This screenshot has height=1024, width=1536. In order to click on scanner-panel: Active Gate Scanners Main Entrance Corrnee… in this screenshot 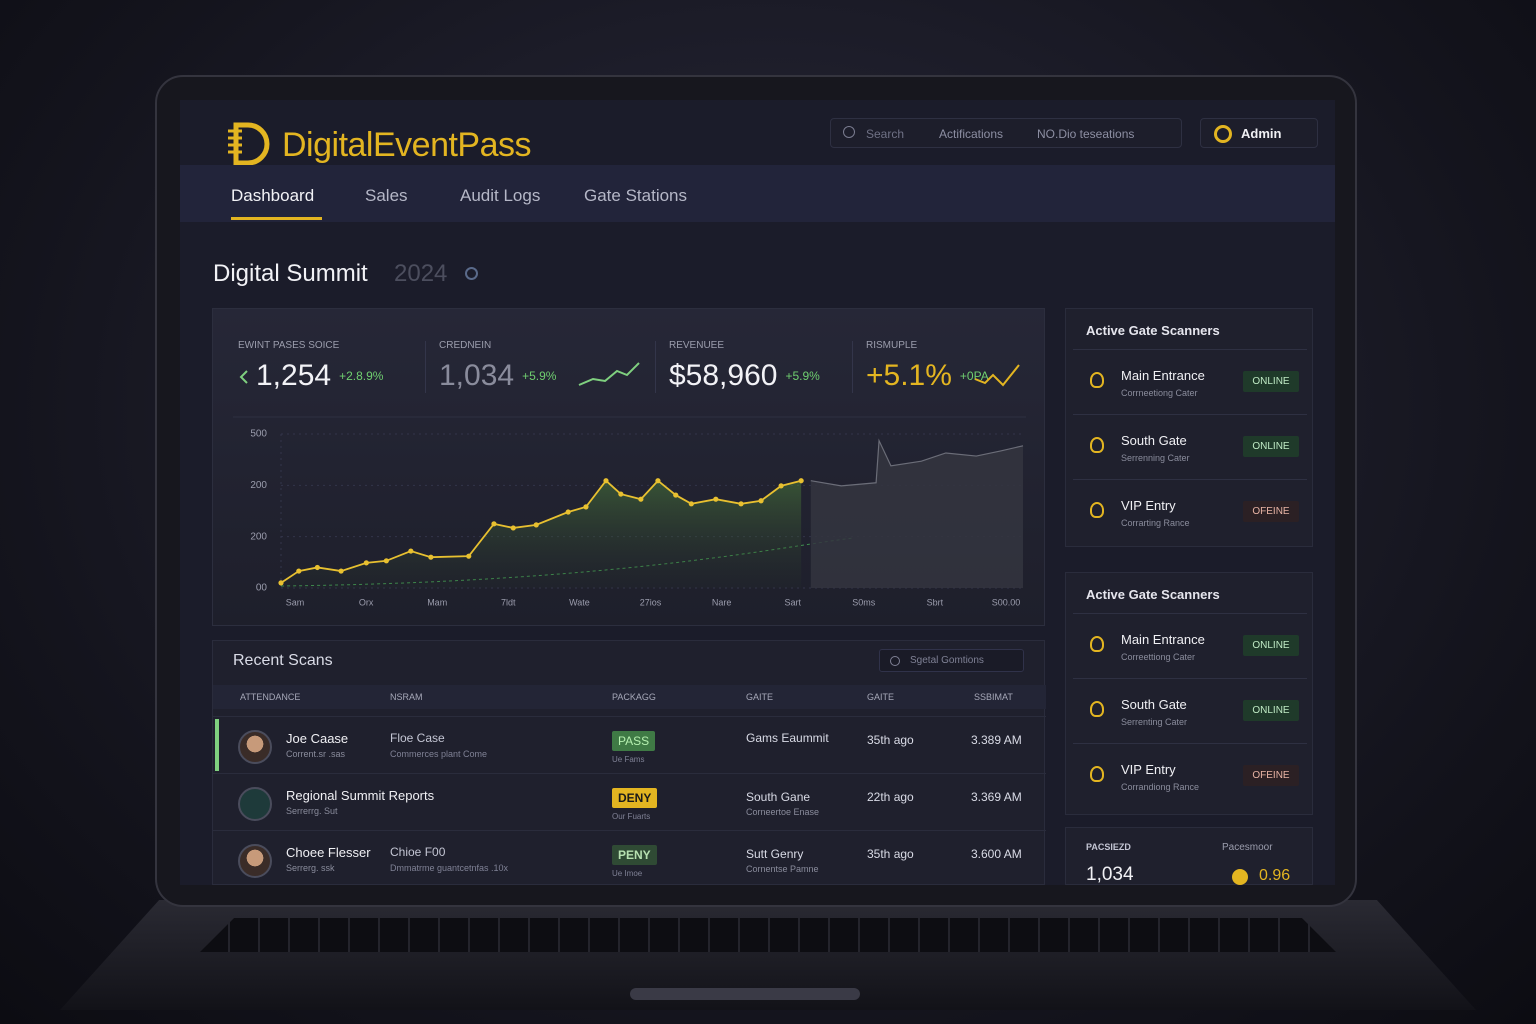, I will do `click(1189, 427)`.